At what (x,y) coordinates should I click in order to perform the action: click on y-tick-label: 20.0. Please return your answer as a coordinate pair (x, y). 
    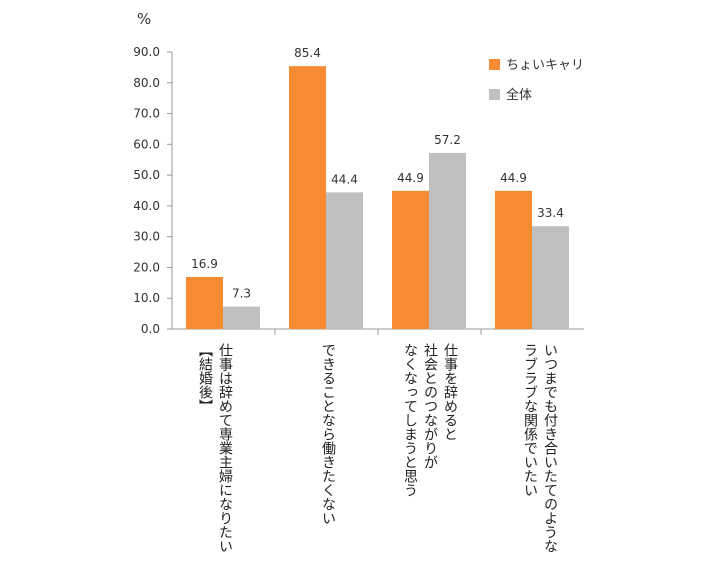
    Looking at the image, I should click on (146, 267).